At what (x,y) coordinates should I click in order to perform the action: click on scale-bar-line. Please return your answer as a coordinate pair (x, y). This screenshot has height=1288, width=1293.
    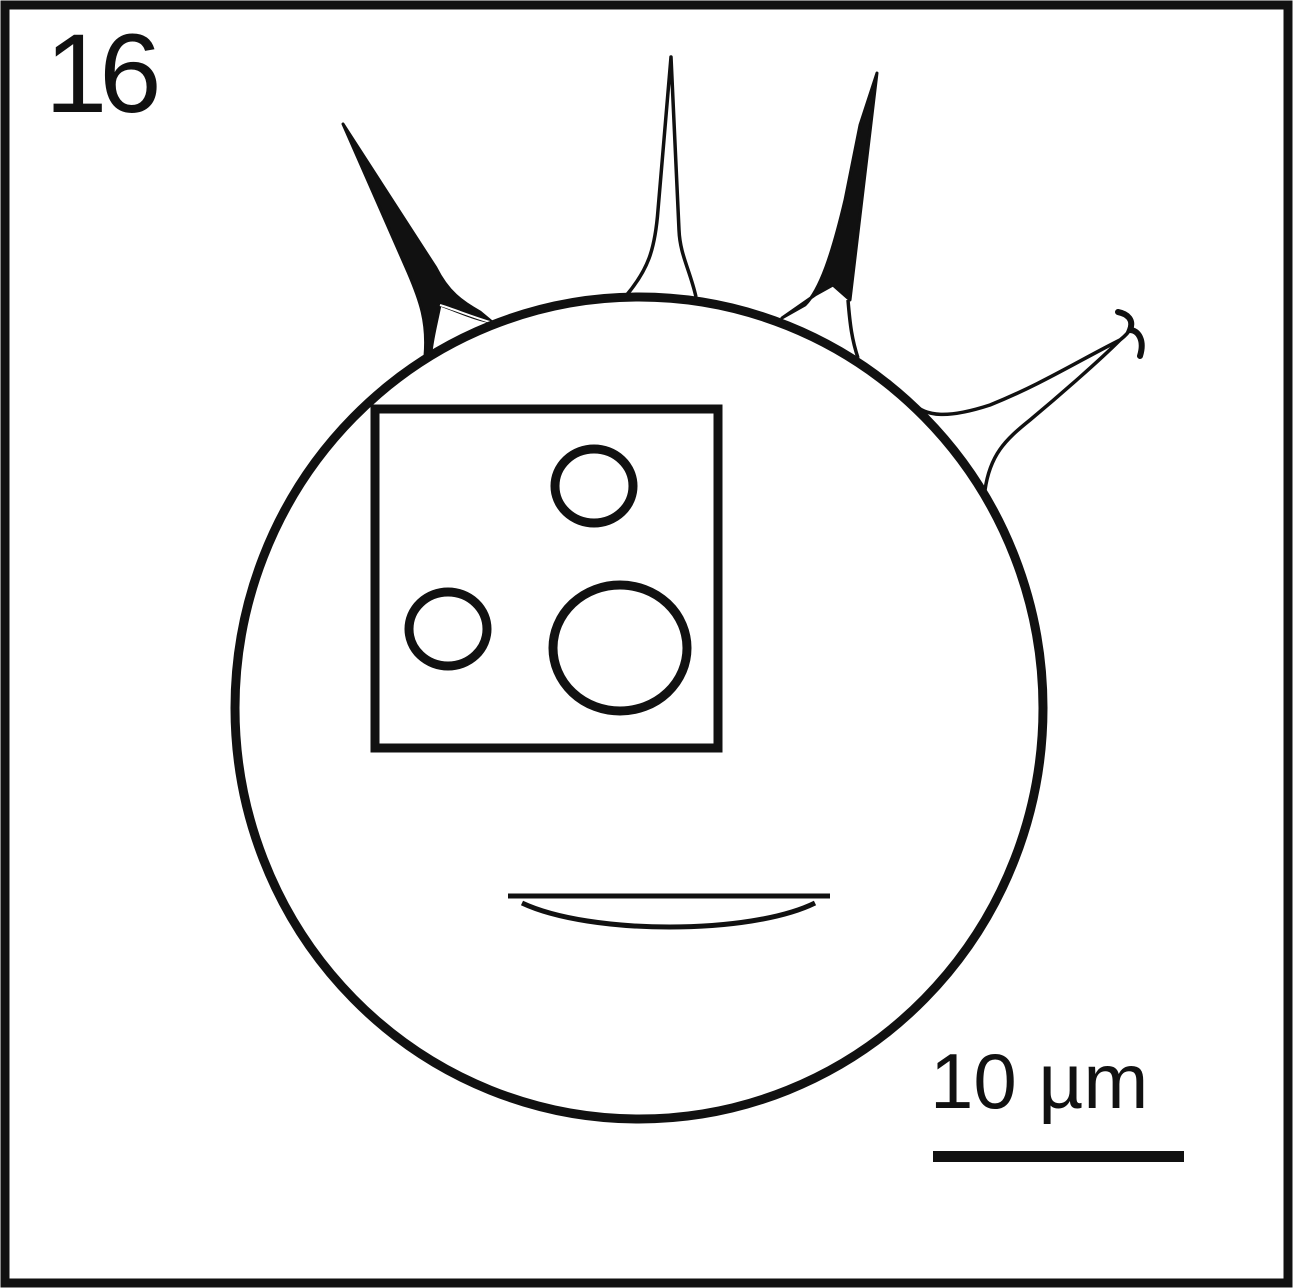
    Looking at the image, I should click on (1058, 1156).